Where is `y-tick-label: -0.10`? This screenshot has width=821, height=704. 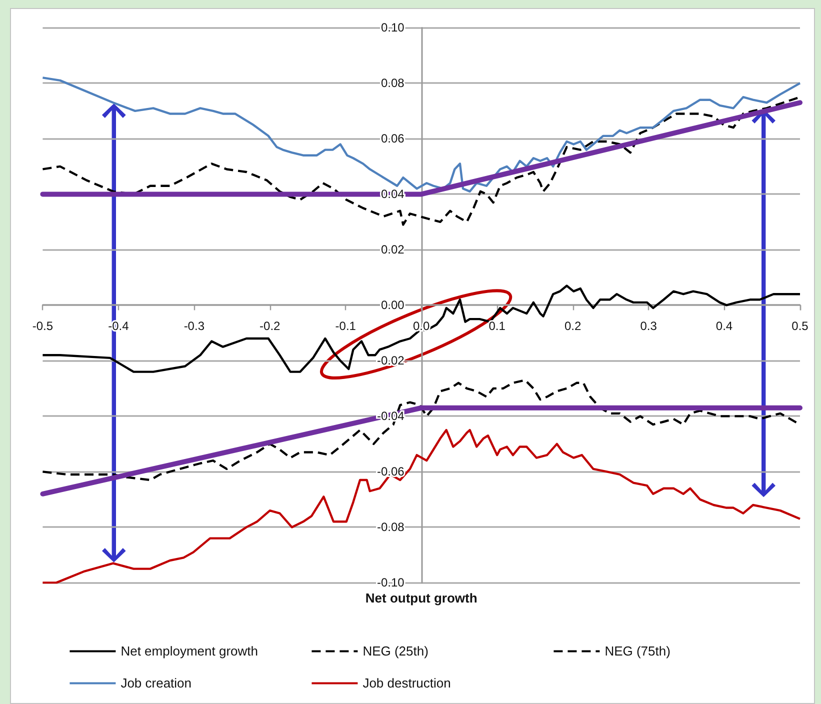
y-tick-label: -0.10 is located at coordinates (390, 583).